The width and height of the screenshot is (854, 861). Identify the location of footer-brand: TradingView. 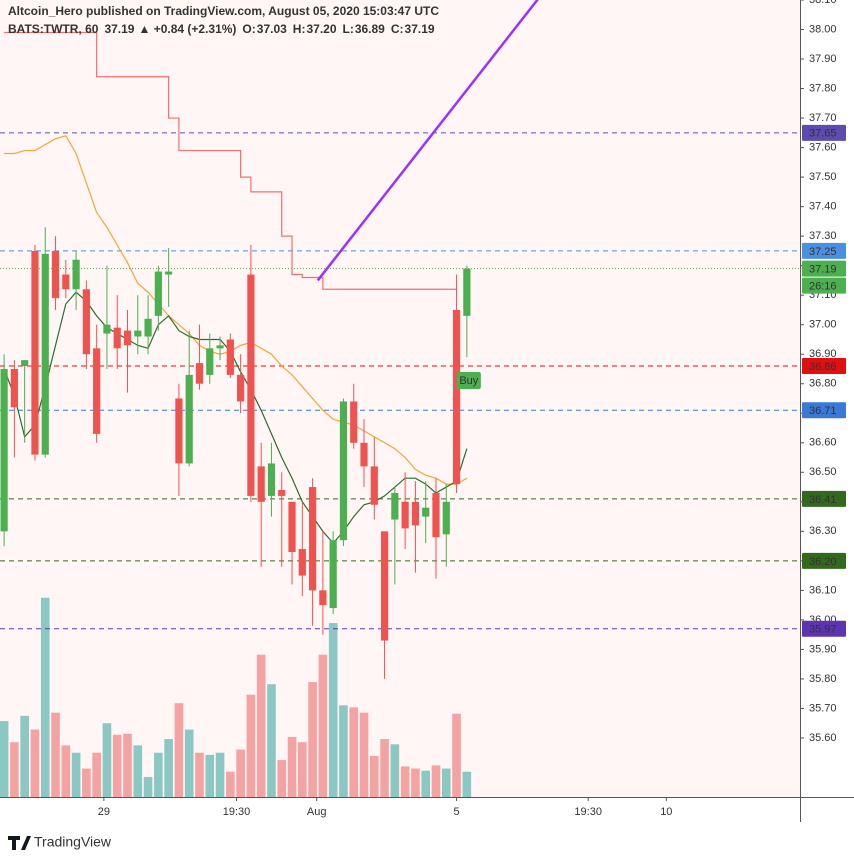
(73, 842).